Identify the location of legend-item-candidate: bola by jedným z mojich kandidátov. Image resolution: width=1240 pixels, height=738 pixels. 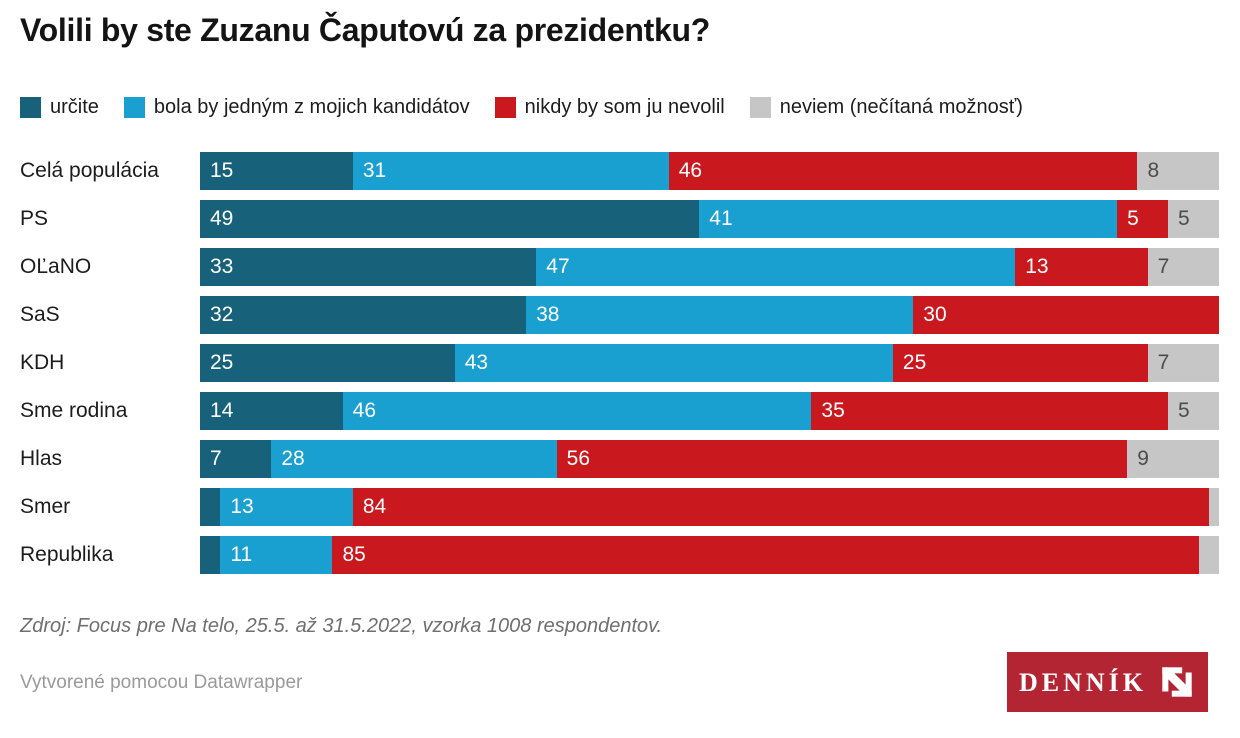
(296, 107).